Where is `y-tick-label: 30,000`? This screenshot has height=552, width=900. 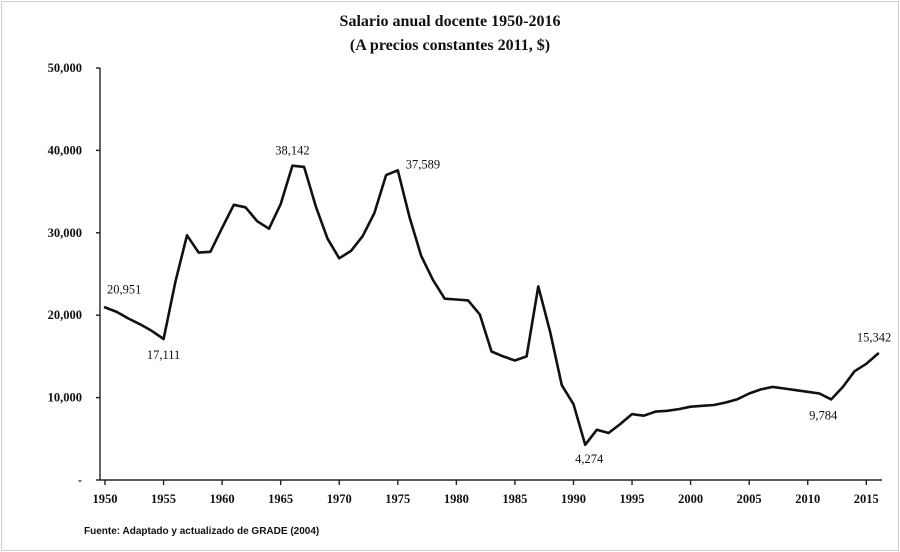
y-tick-label: 30,000 is located at coordinates (65, 233).